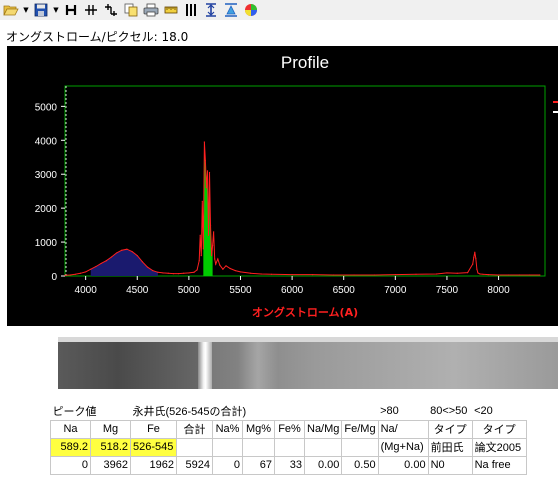 Image resolution: width=558 pixels, height=480 pixels. Describe the element at coordinates (194, 429) in the screenshot. I see `col-total: 合計` at that location.